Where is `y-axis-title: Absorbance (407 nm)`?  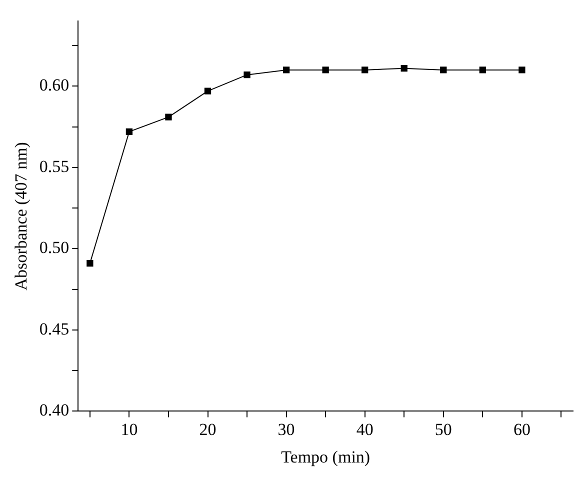 y-axis-title: Absorbance (407 nm) is located at coordinates (21, 216).